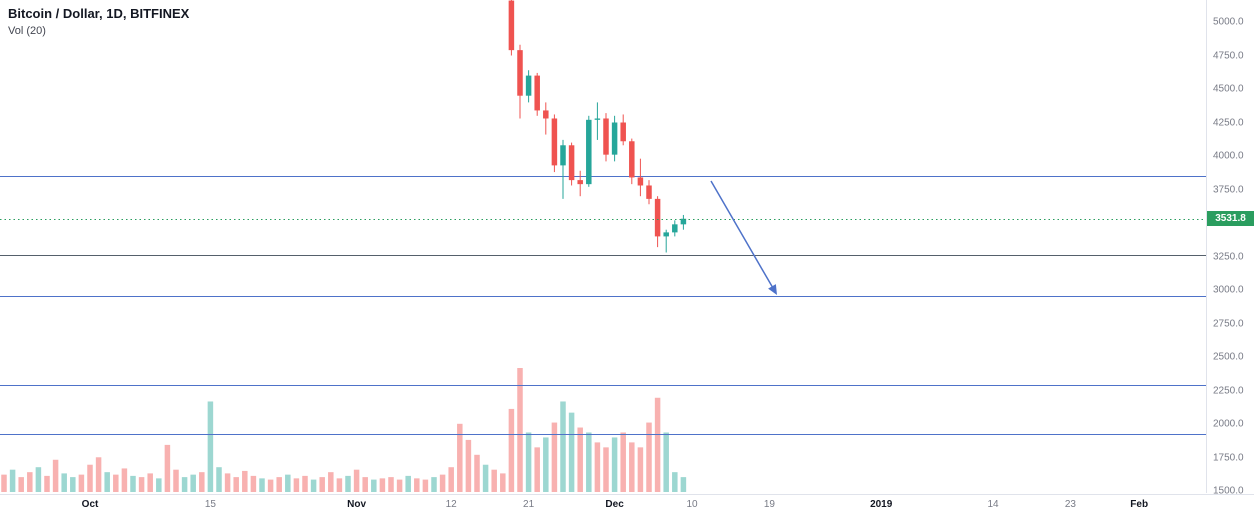 This screenshot has width=1254, height=515. Describe the element at coordinates (451, 504) in the screenshot. I see `time-axis-label: 12` at that location.